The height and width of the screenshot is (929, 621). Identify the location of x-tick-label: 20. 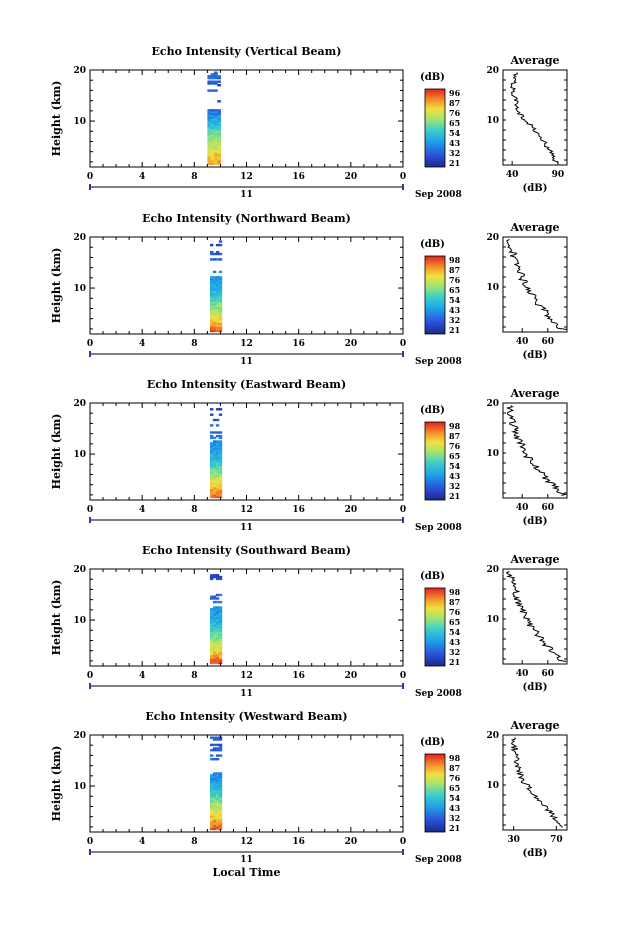
(351, 344).